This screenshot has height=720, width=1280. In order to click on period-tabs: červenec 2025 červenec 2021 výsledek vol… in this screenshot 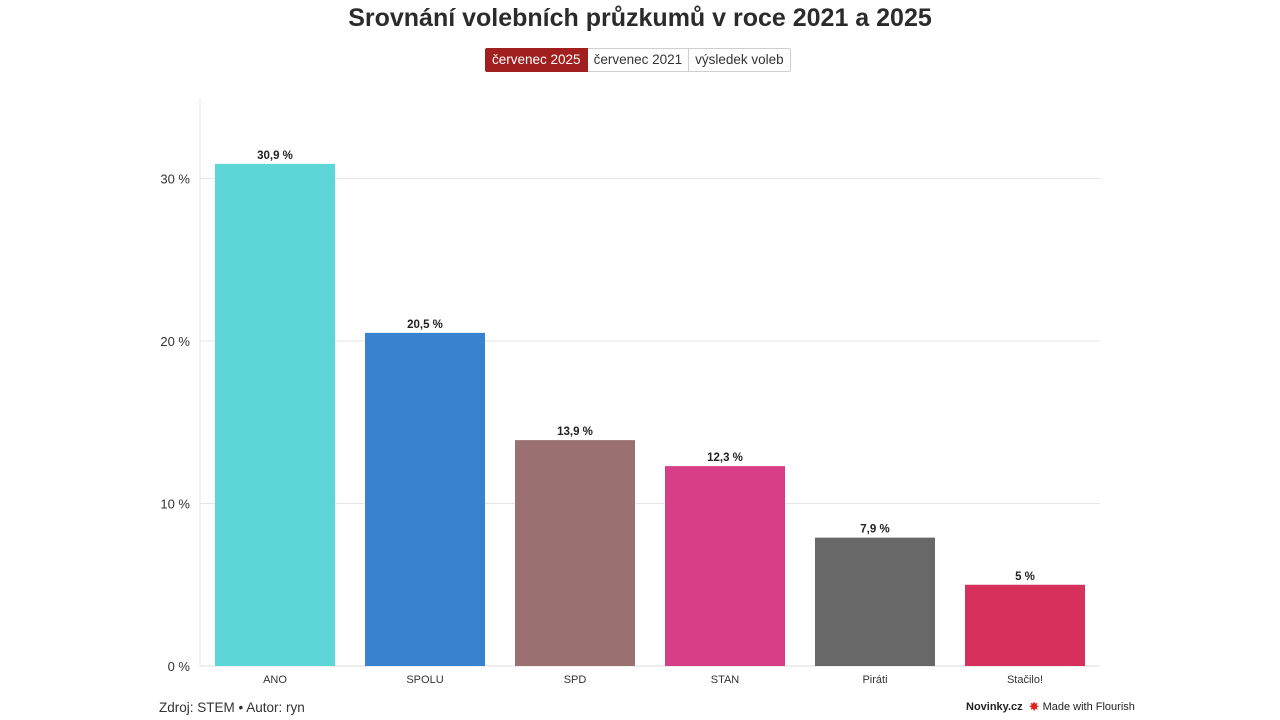, I will do `click(638, 60)`.